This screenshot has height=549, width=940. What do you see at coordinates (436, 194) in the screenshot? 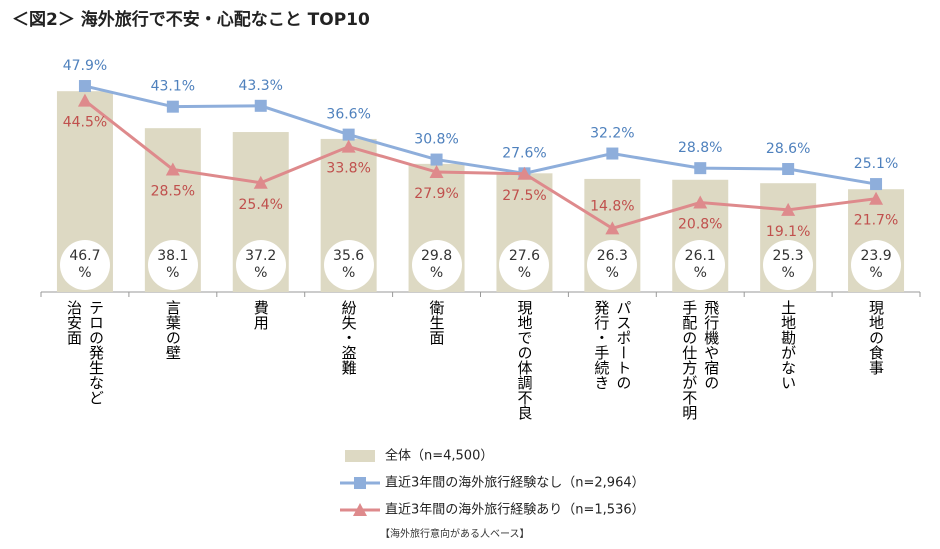
I see `value-label: 27.9%` at bounding box center [436, 194].